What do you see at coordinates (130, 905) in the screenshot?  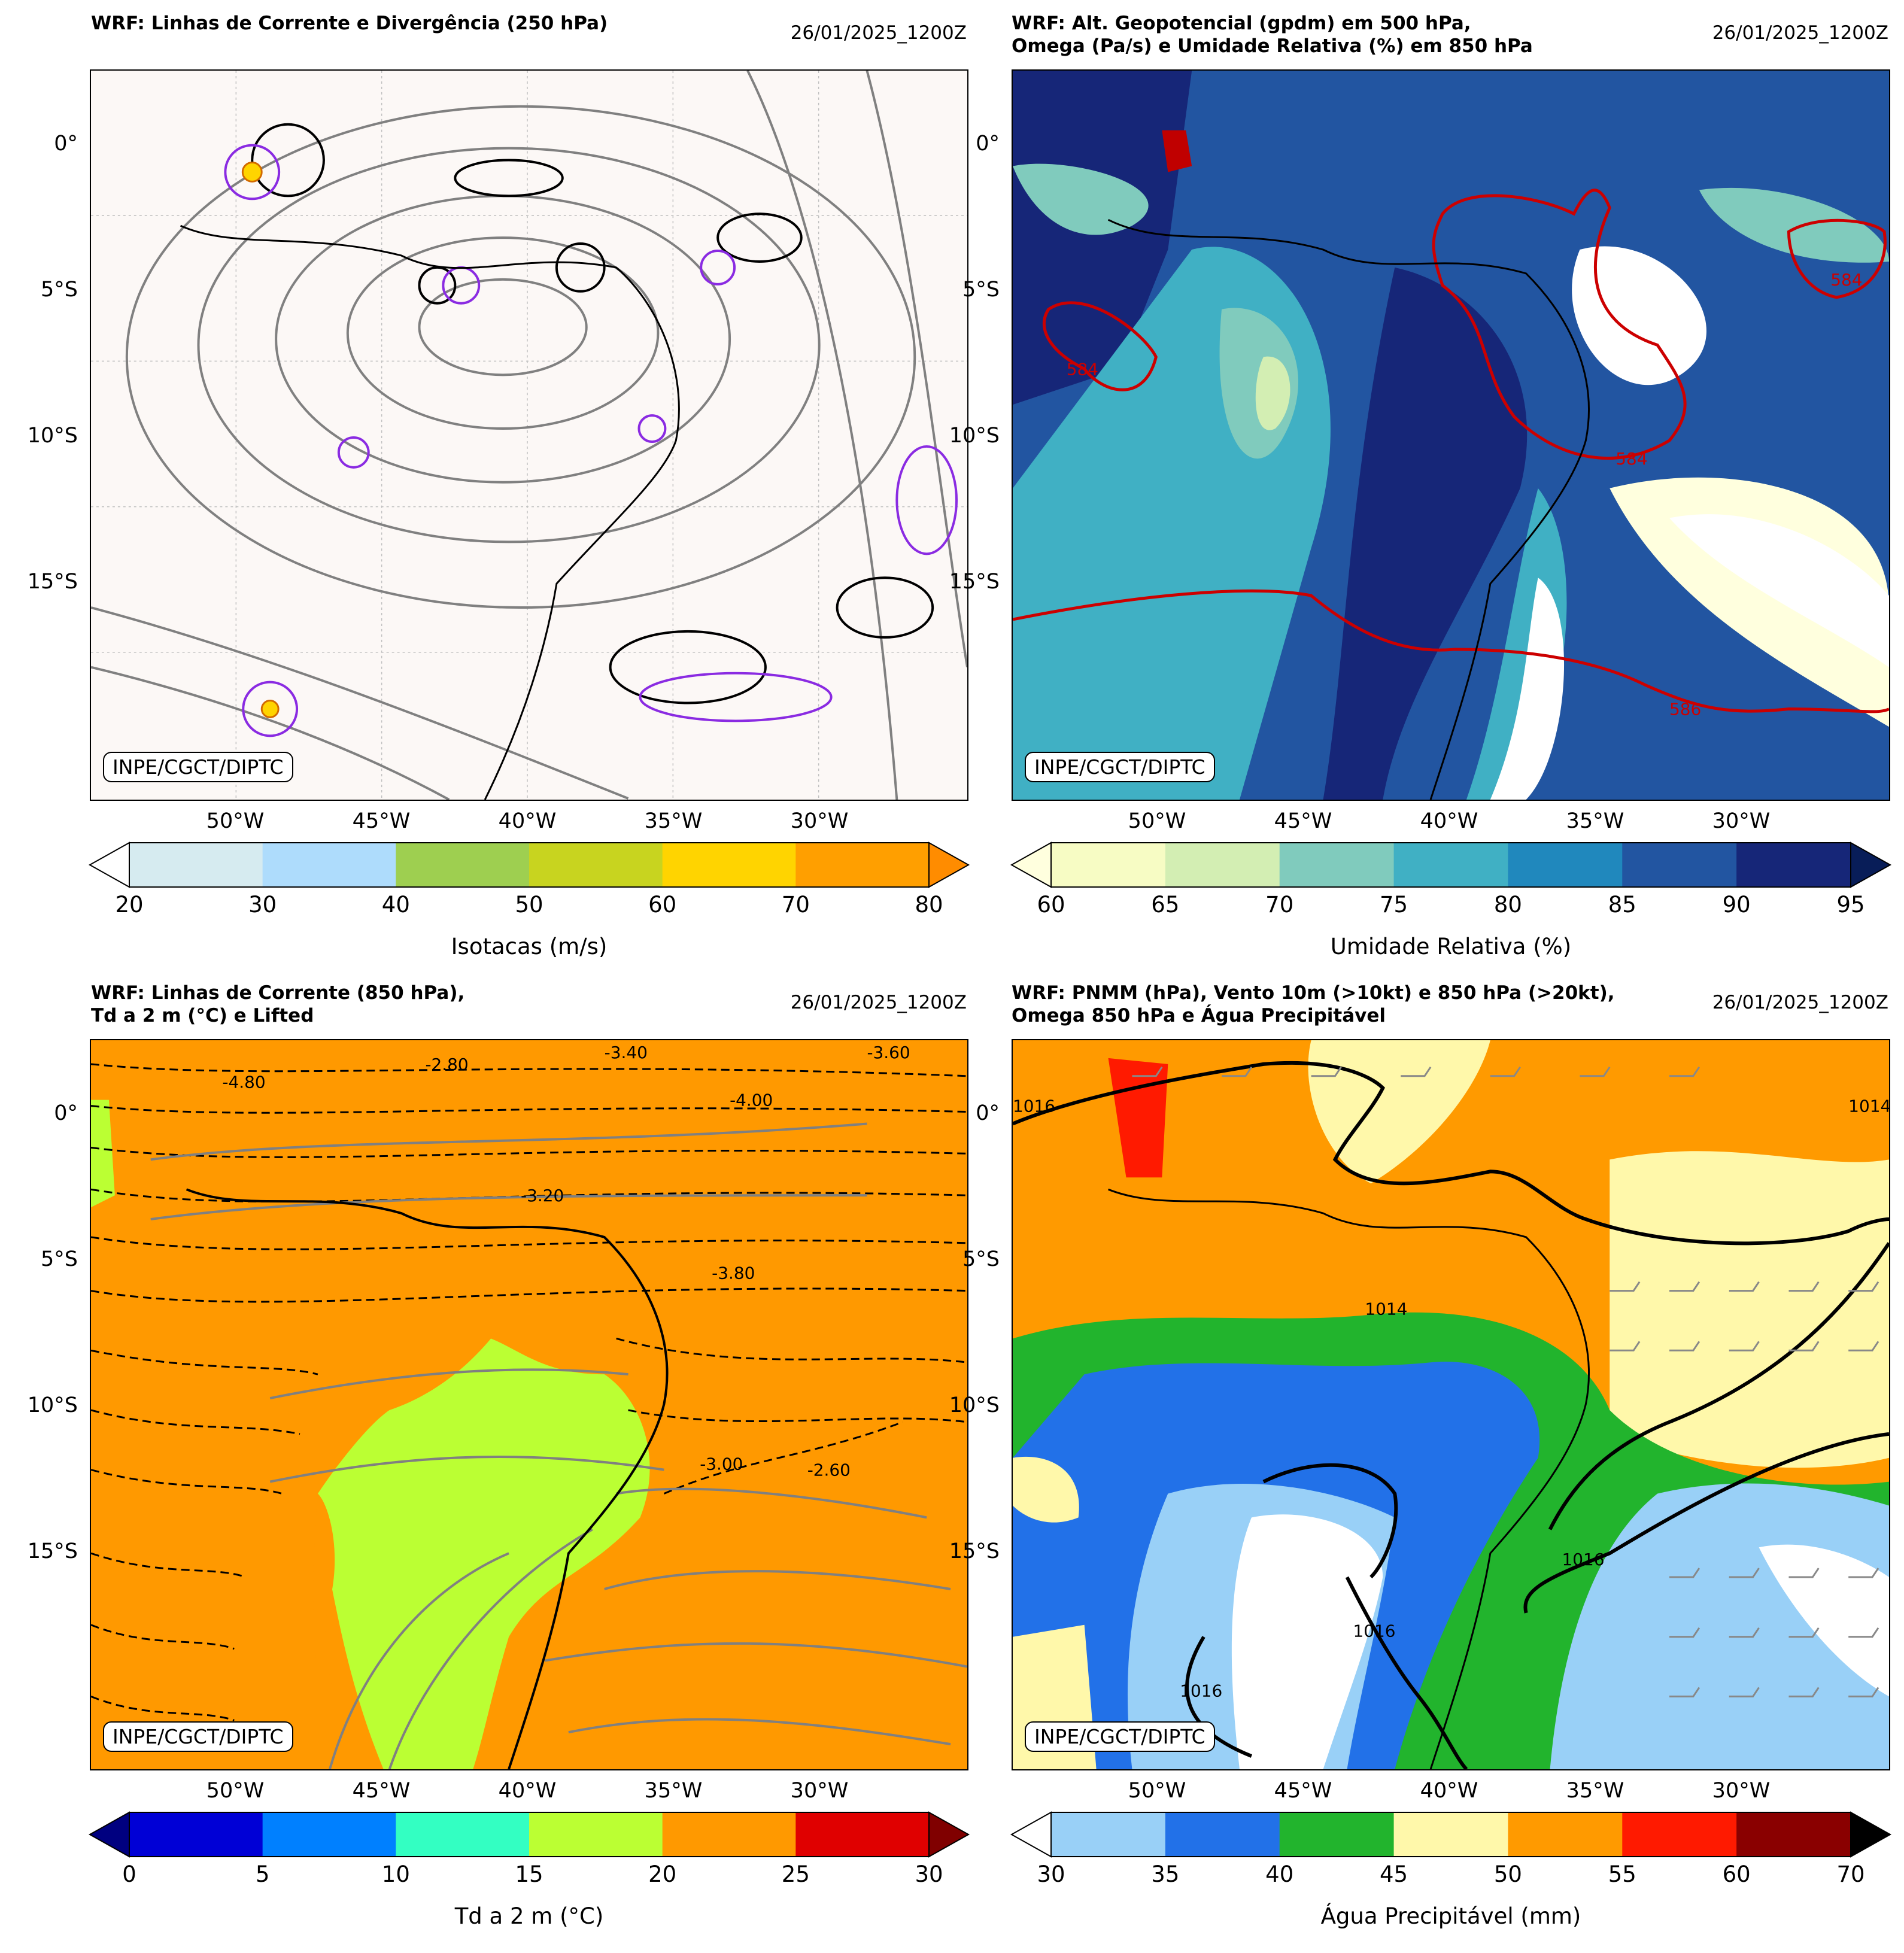 I see `colorbar-tick-label: 20` at bounding box center [130, 905].